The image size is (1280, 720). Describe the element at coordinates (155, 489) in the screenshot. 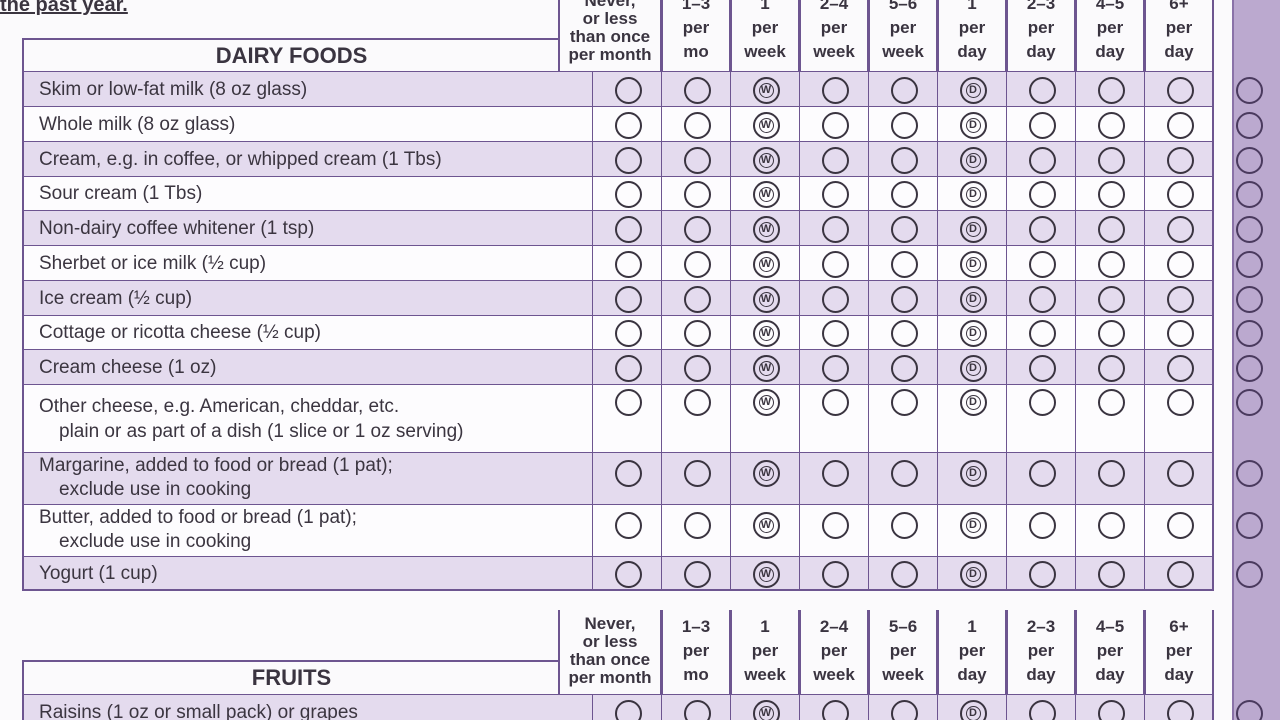

I see `row-label: exclude use in cooking` at that location.